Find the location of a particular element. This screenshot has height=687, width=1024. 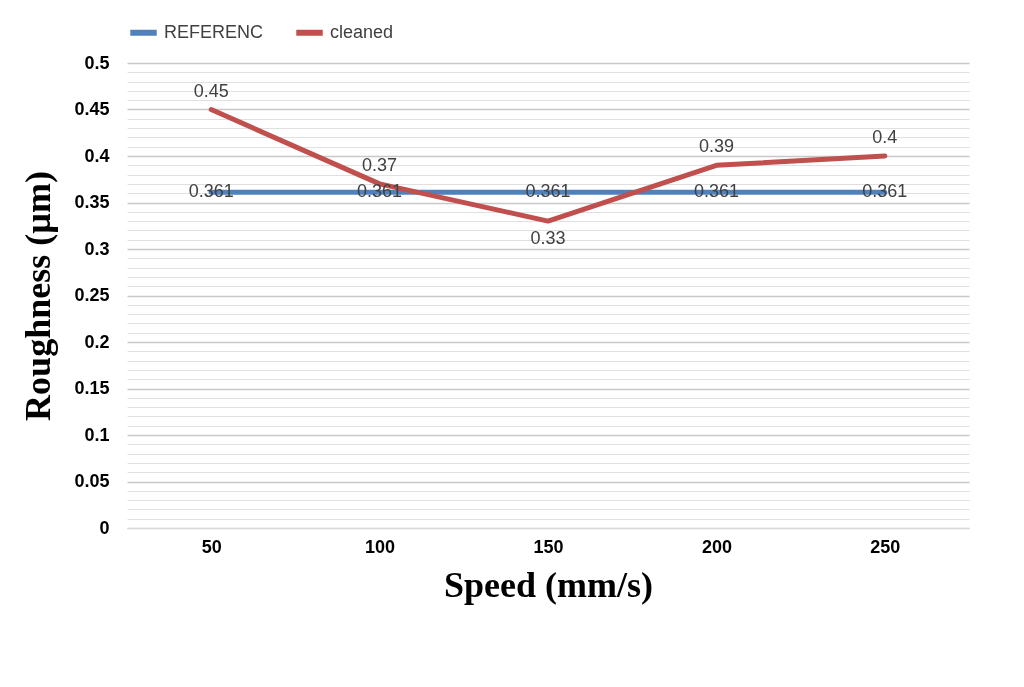

y-tick-label: 0.25 is located at coordinates (92, 295).